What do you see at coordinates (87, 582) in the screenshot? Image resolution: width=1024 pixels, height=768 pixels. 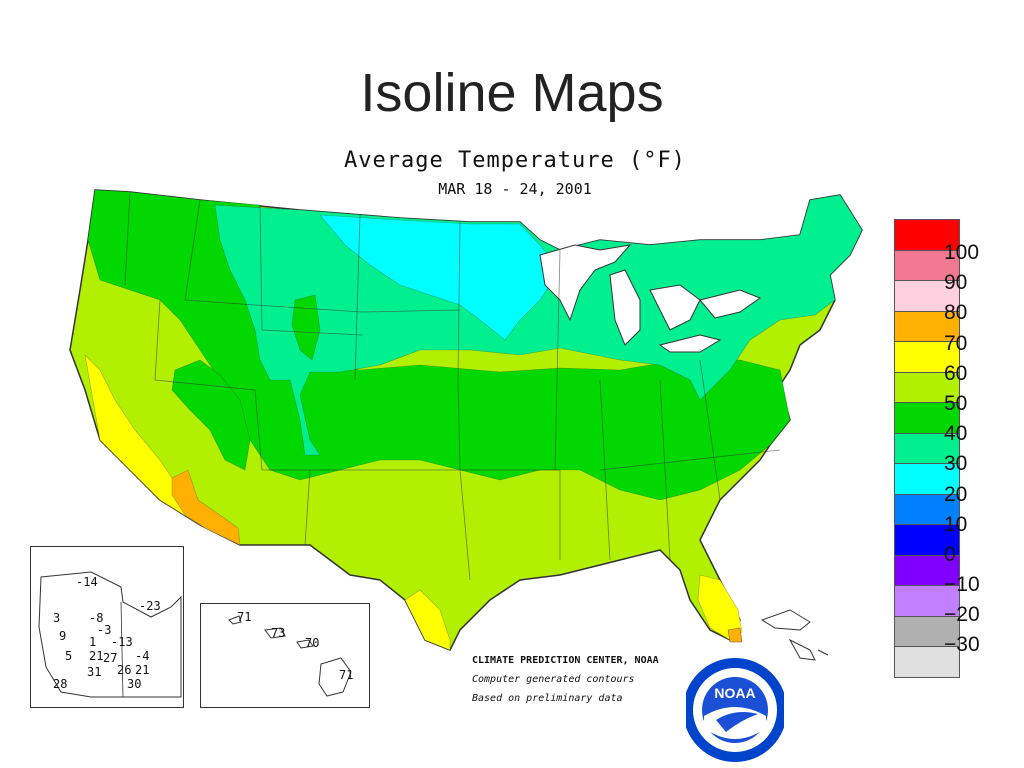 I see `alaska-label: -14` at bounding box center [87, 582].